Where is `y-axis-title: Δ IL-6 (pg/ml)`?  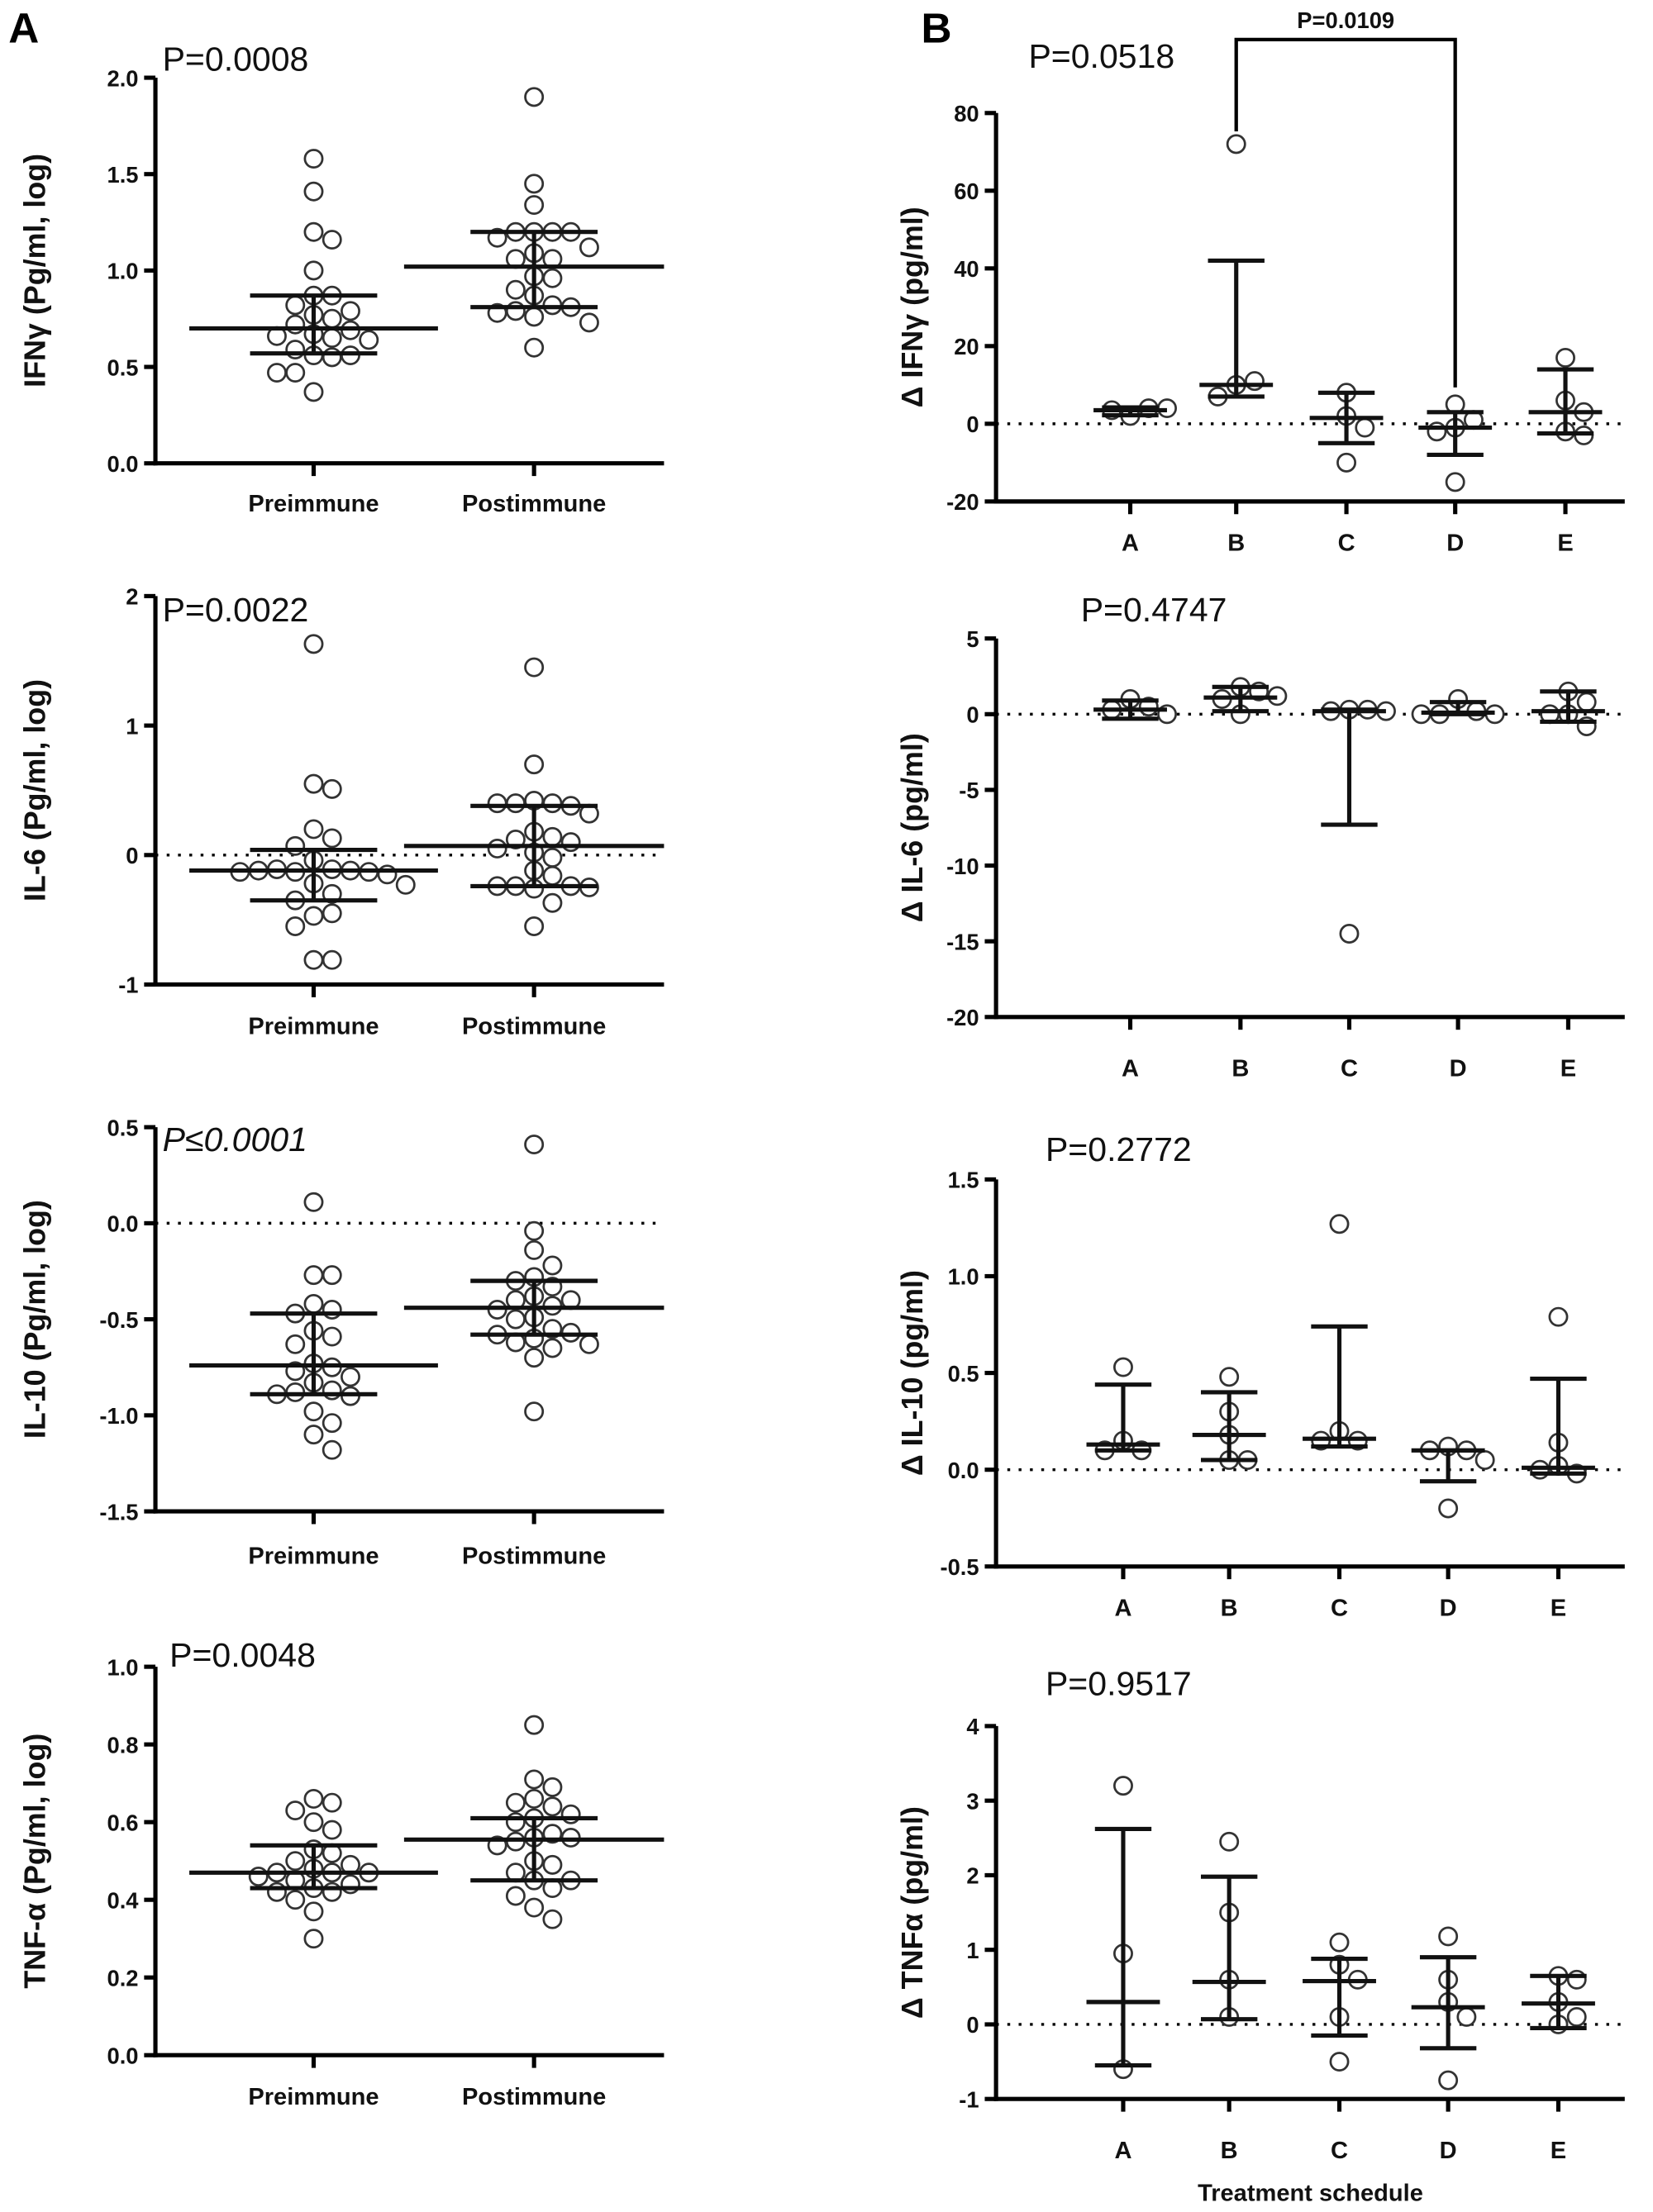 y-axis-title: Δ IL-6 (pg/ml) is located at coordinates (912, 827).